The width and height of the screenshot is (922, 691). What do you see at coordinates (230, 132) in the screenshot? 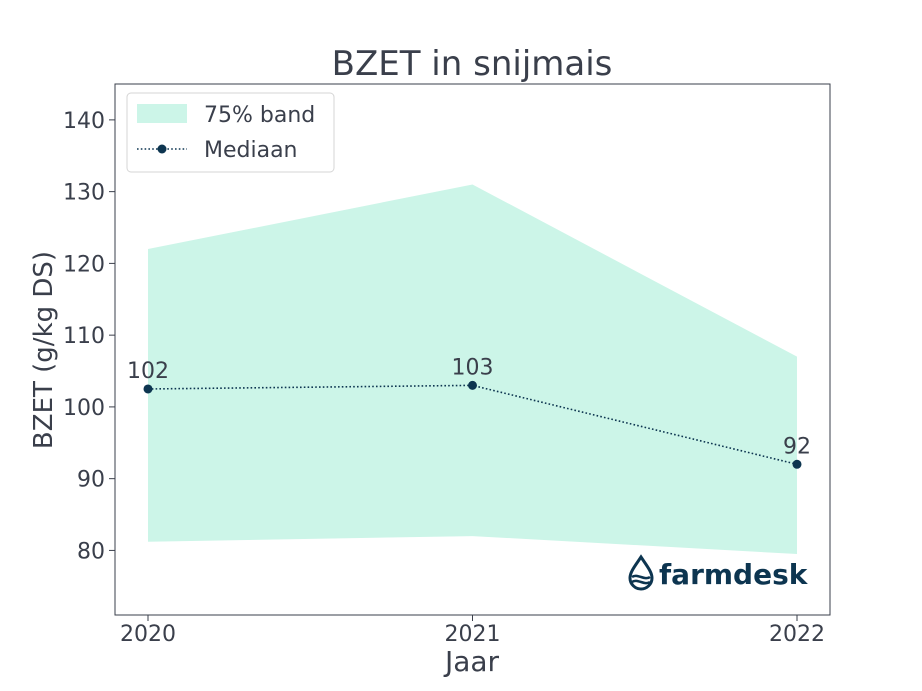
I see `legend: 75% band Mediaan` at bounding box center [230, 132].